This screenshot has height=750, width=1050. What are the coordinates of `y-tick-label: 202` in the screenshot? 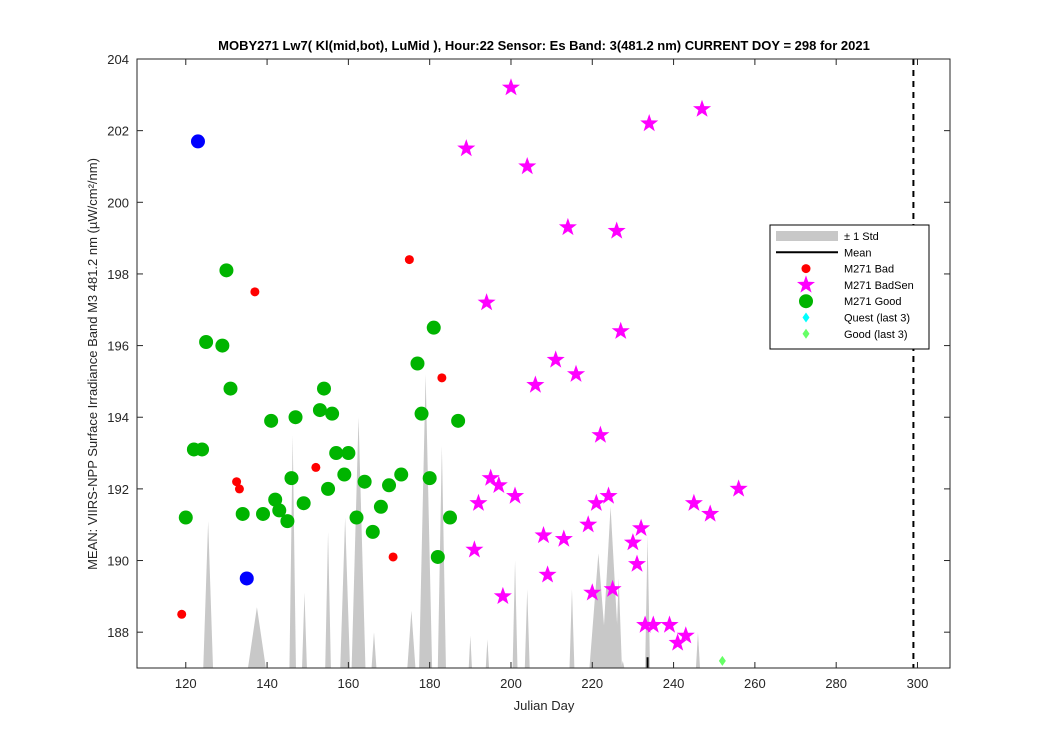 It's located at (118, 131).